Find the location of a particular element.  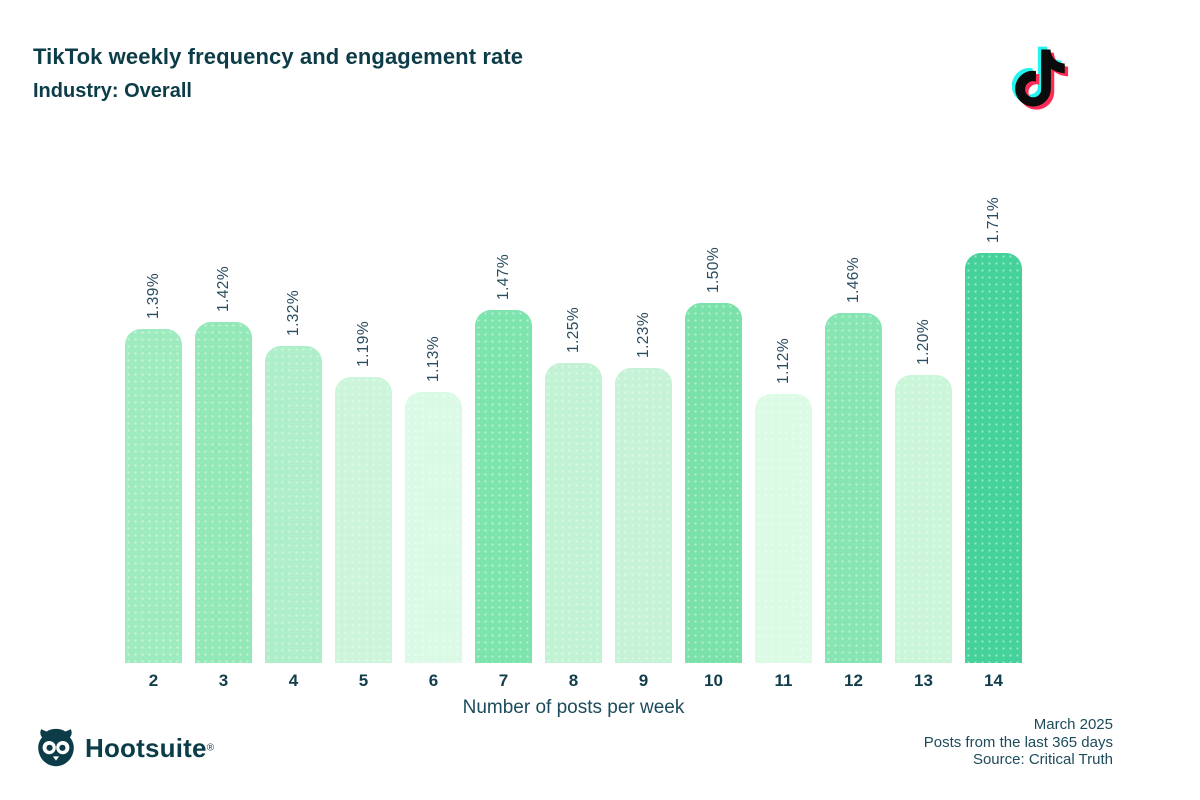

bar-value-label: 1.13% is located at coordinates (433, 359).